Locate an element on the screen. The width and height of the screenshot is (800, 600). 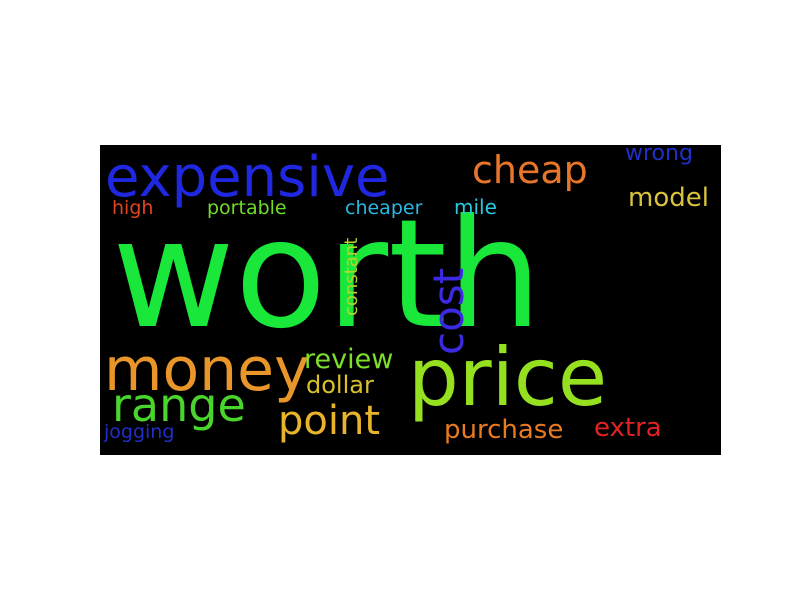
word-price: price is located at coordinates (508, 377).